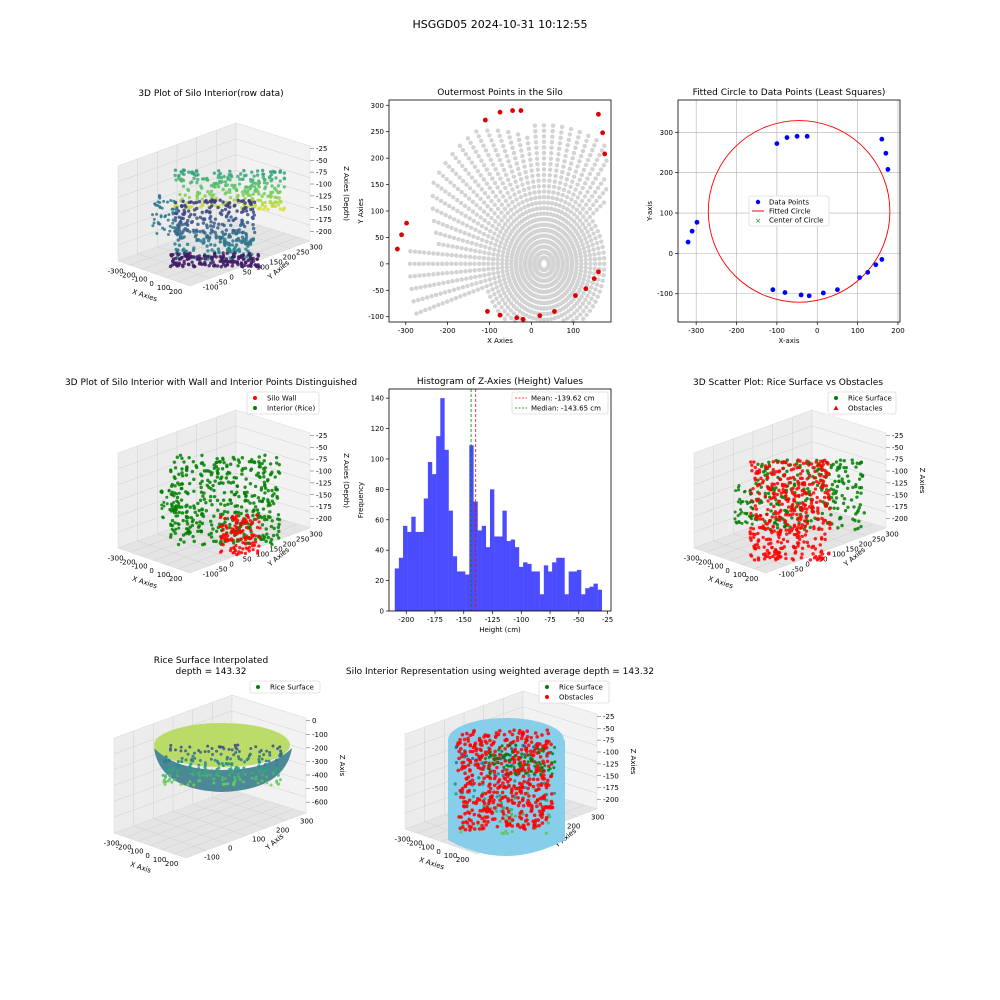 Image resolution: width=1000 pixels, height=1000 pixels. What do you see at coordinates (273, 485) in the screenshot?
I see `grid-line` at bounding box center [273, 485].